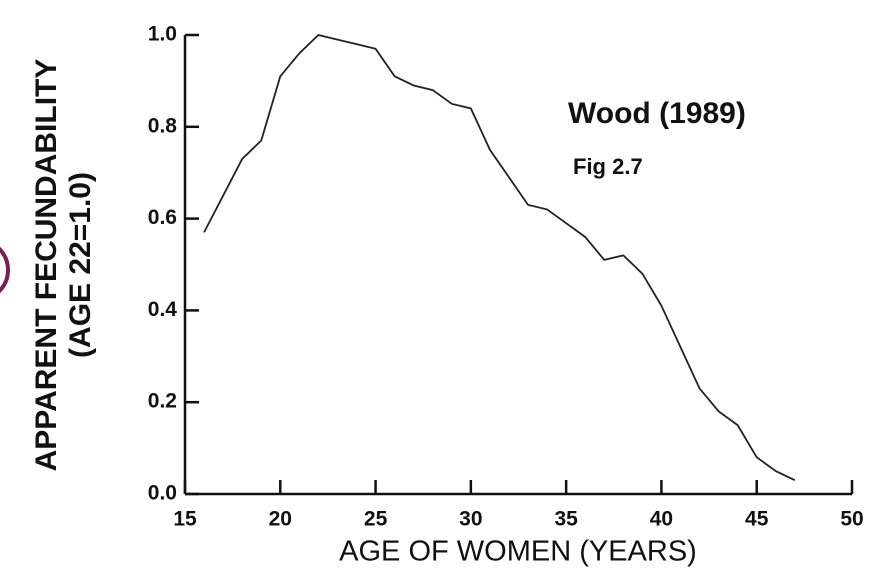  I want to click on y-tick-label: 0.0, so click(162, 493).